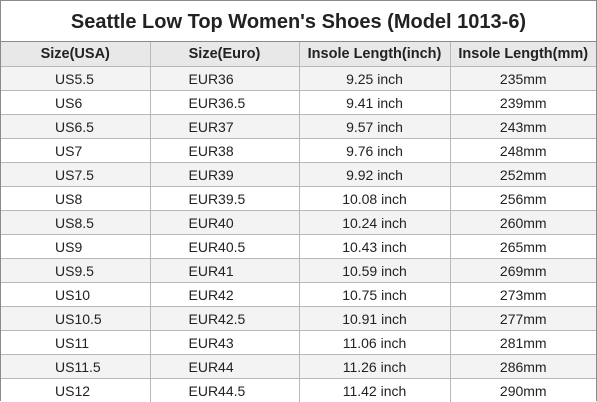 The width and height of the screenshot is (597, 402). Describe the element at coordinates (374, 343) in the screenshot. I see `insole-inch-cell: 11.06 inch` at that location.